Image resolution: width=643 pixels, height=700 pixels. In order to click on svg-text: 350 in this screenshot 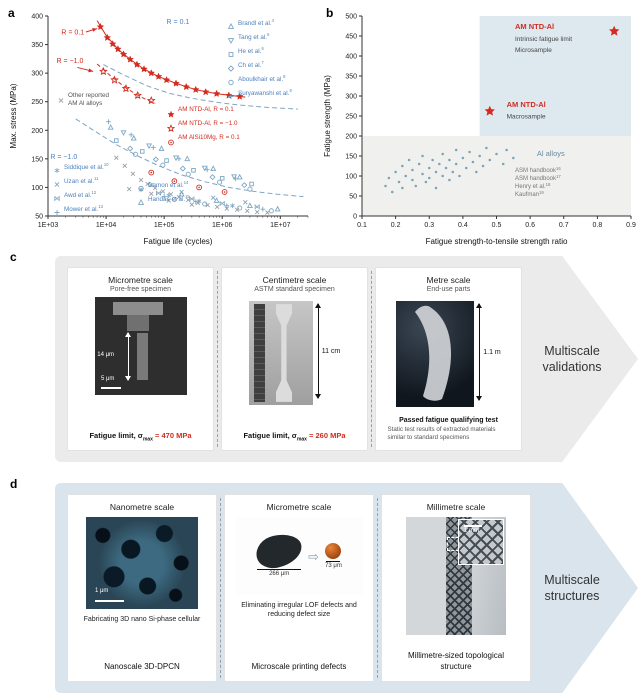, I will do `click(37, 45)`.